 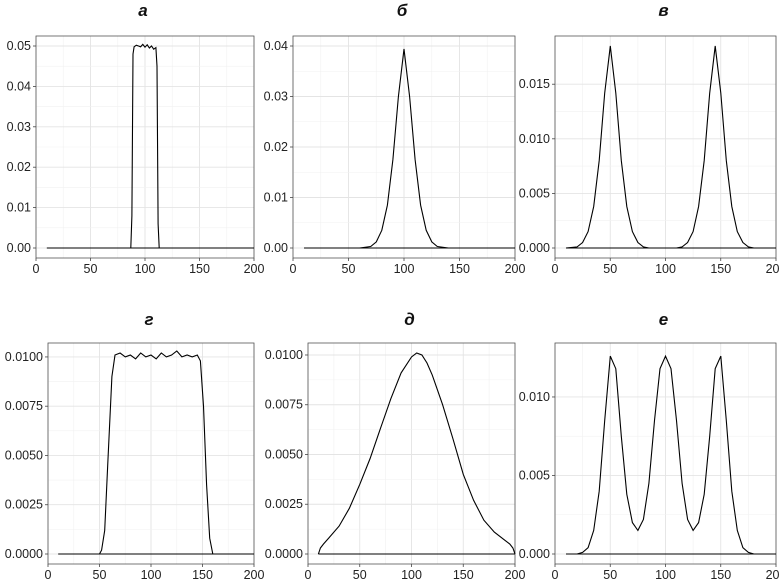 I want to click on y-tick-label: 0.05, so click(x=19, y=46).